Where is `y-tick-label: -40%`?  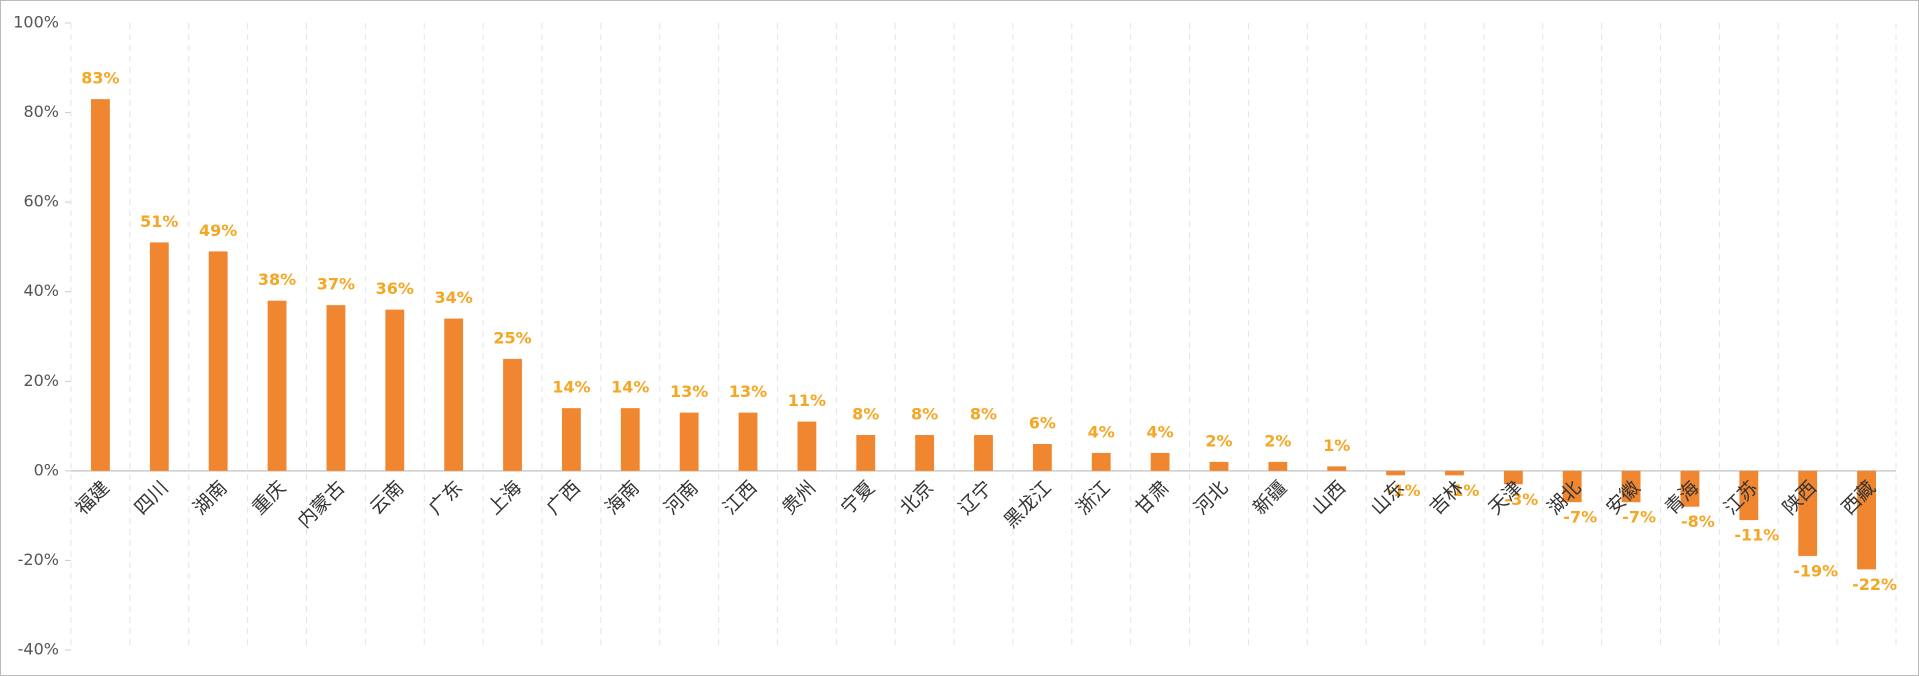
y-tick-label: -40% is located at coordinates (38, 649).